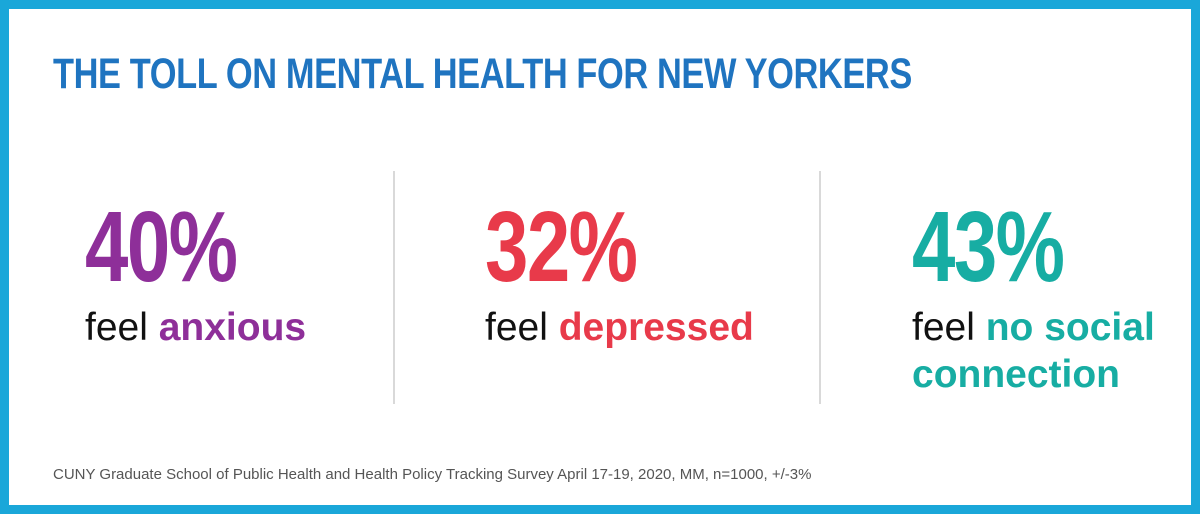 The height and width of the screenshot is (514, 1200). I want to click on stat-anxious-prefix: feel, so click(116, 327).